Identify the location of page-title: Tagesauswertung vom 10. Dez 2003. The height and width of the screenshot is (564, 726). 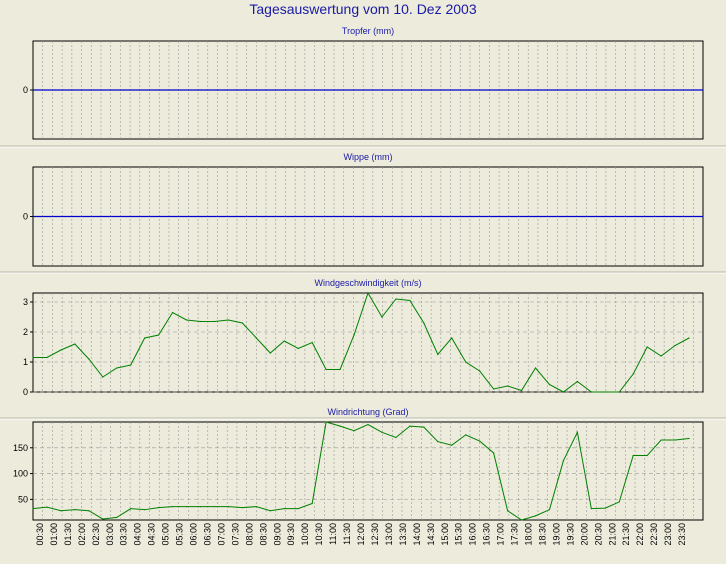
(363, 9).